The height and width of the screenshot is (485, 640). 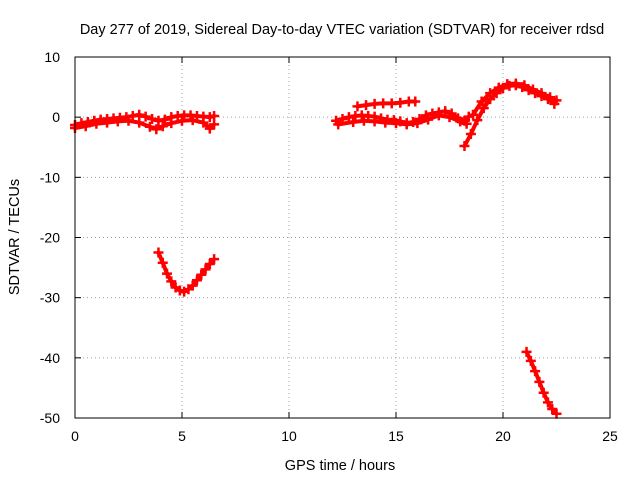 I want to click on x-tick-label: 5, so click(x=182, y=436).